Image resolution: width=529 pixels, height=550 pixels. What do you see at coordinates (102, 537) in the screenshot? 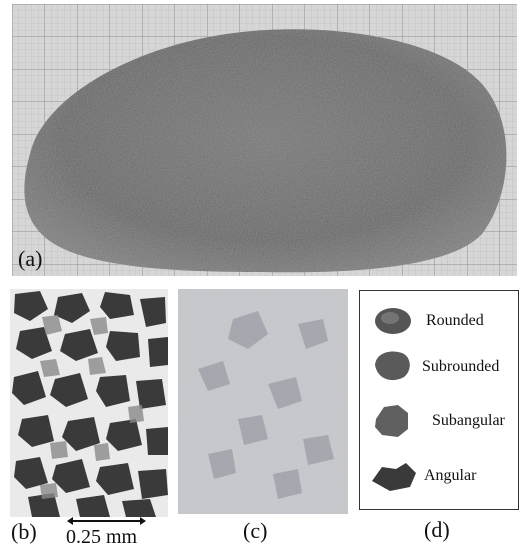
I see `scale-bar-label: 0.25 mm` at bounding box center [102, 537].